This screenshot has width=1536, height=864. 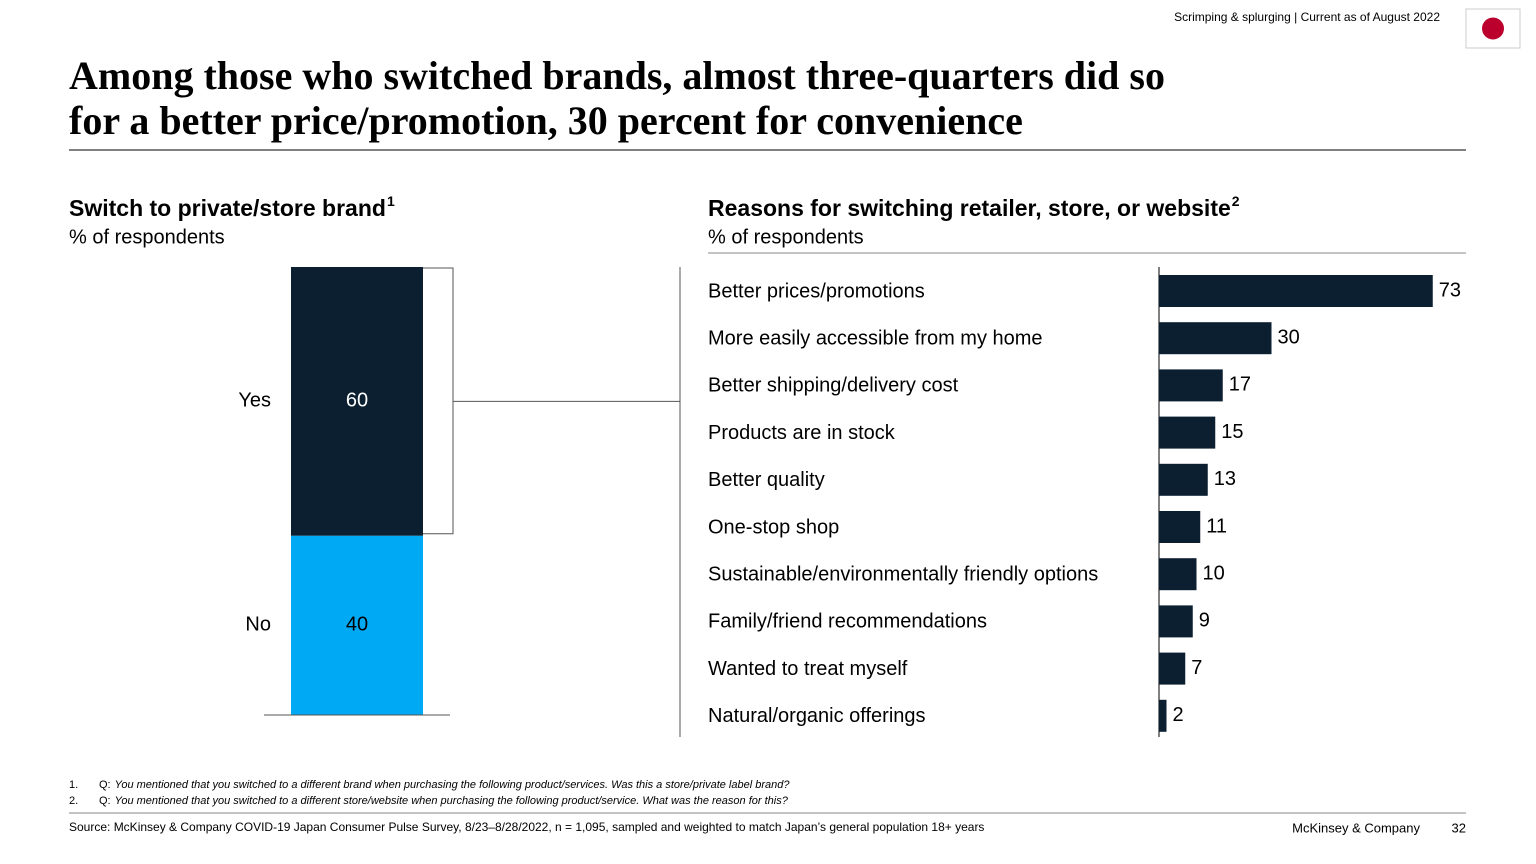 What do you see at coordinates (1356, 827) in the screenshot?
I see `company: McKinsey & Company` at bounding box center [1356, 827].